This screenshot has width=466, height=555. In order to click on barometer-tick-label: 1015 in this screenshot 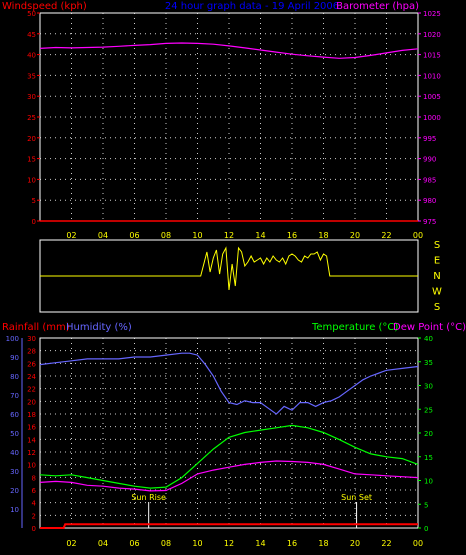, I will do `click(432, 56)`.